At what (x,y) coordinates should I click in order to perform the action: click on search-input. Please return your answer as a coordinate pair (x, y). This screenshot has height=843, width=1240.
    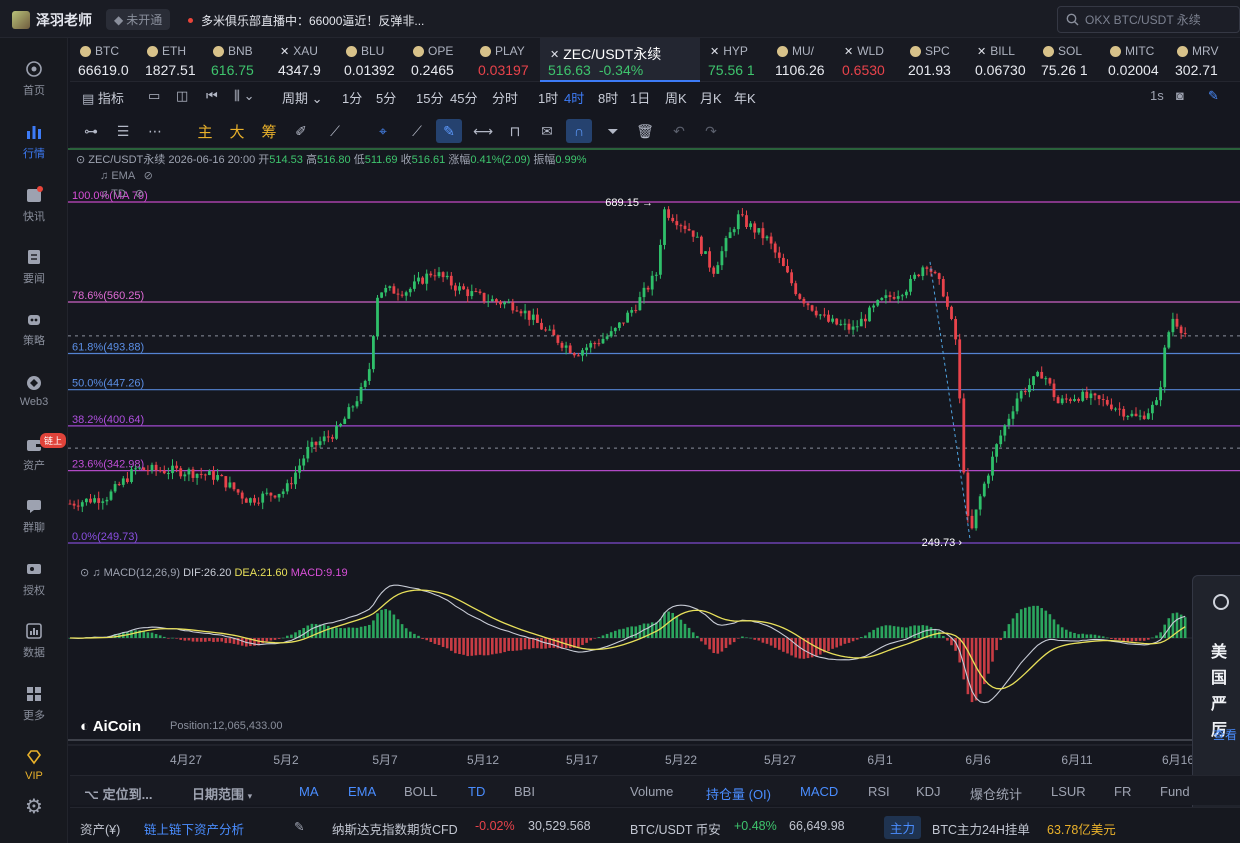
    Looking at the image, I should click on (1155, 19).